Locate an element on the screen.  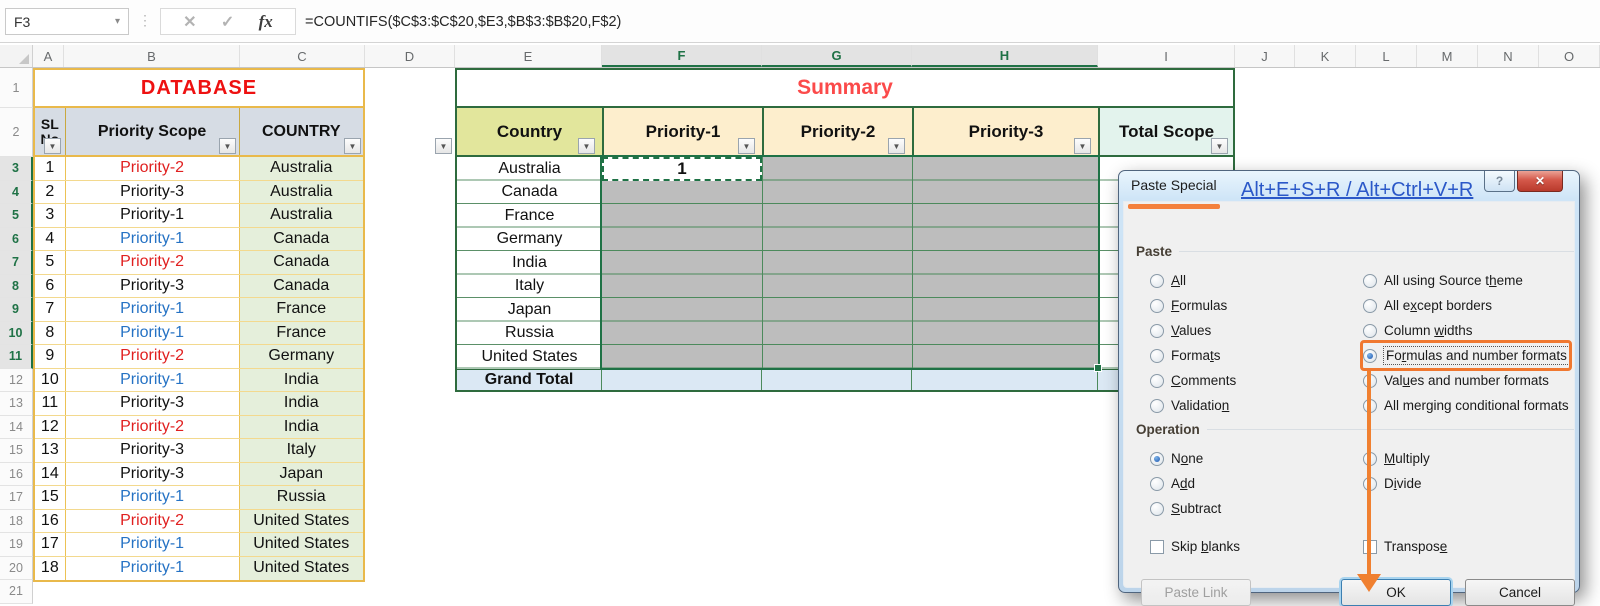
column-header-b: B is located at coordinates (152, 56).